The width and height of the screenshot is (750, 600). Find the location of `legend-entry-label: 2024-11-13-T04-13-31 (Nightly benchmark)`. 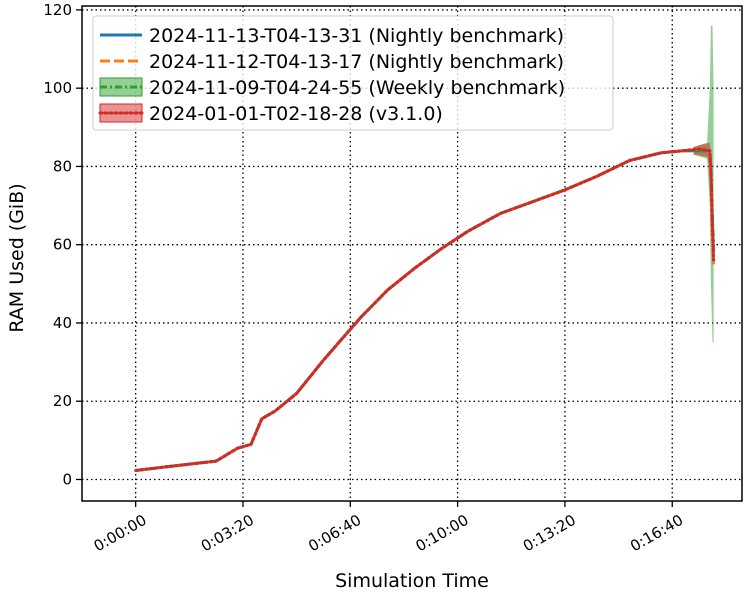

legend-entry-label: 2024-11-13-T04-13-31 (Nightly benchmark) is located at coordinates (356, 36).